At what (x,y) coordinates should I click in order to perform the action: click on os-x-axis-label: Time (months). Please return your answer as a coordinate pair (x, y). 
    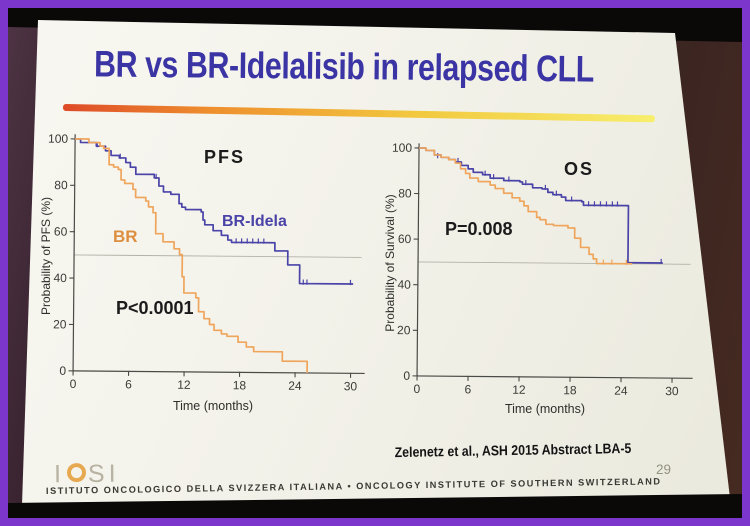
    Looking at the image, I should click on (545, 409).